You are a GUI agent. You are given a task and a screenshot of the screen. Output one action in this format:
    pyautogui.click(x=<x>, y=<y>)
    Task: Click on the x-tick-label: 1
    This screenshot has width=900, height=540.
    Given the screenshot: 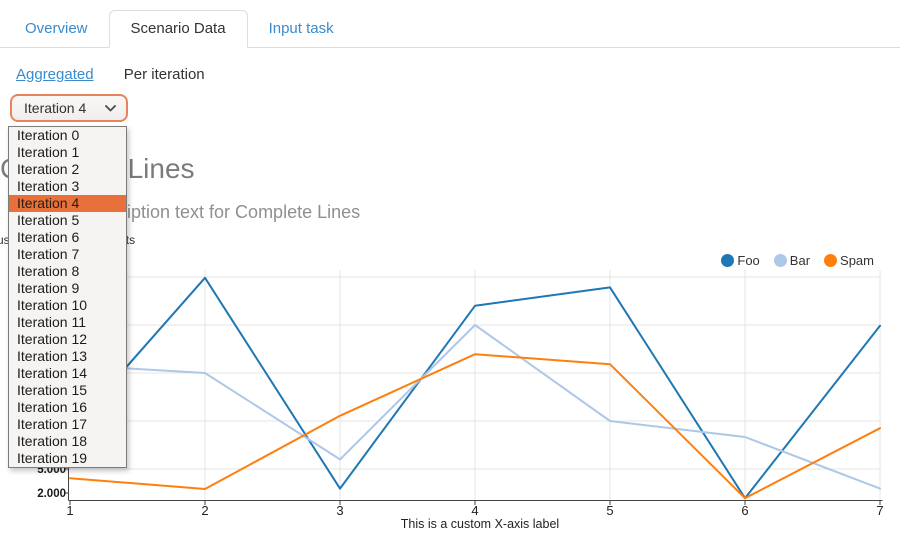 What is the action you would take?
    pyautogui.click(x=69, y=510)
    